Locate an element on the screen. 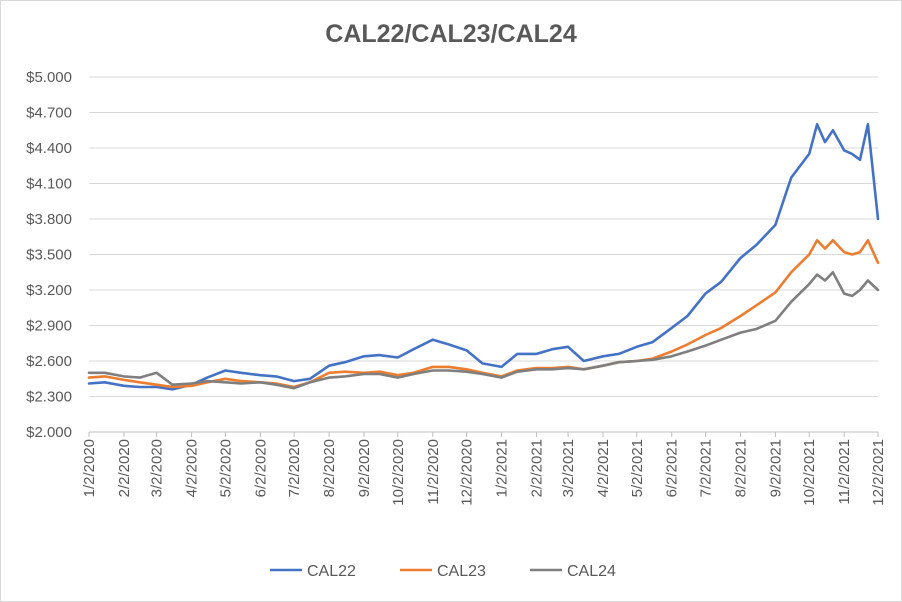  x-tick-label: 4/2/2020 is located at coordinates (192, 468).